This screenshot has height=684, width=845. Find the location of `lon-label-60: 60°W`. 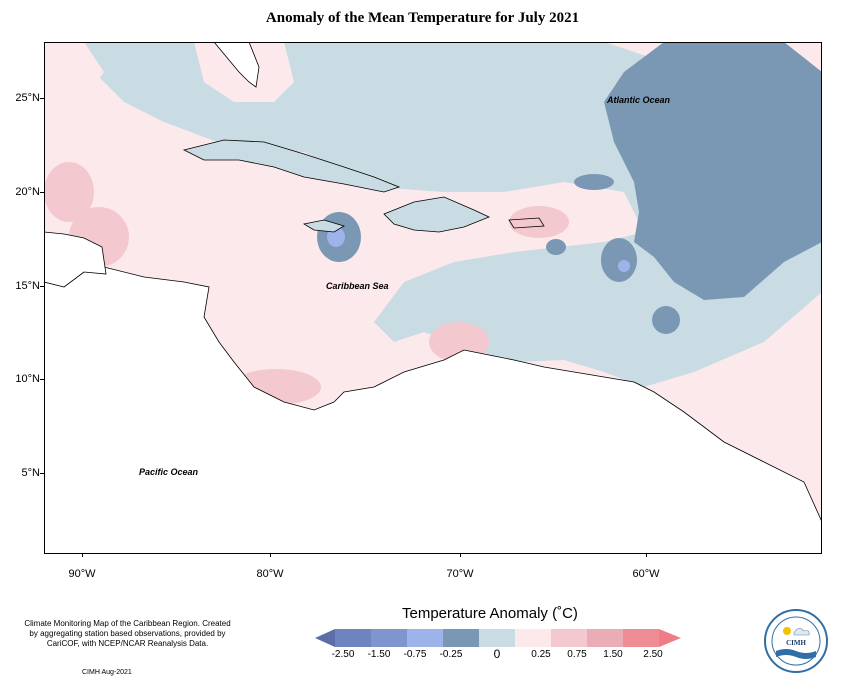

lon-label-60: 60°W is located at coordinates (646, 574).